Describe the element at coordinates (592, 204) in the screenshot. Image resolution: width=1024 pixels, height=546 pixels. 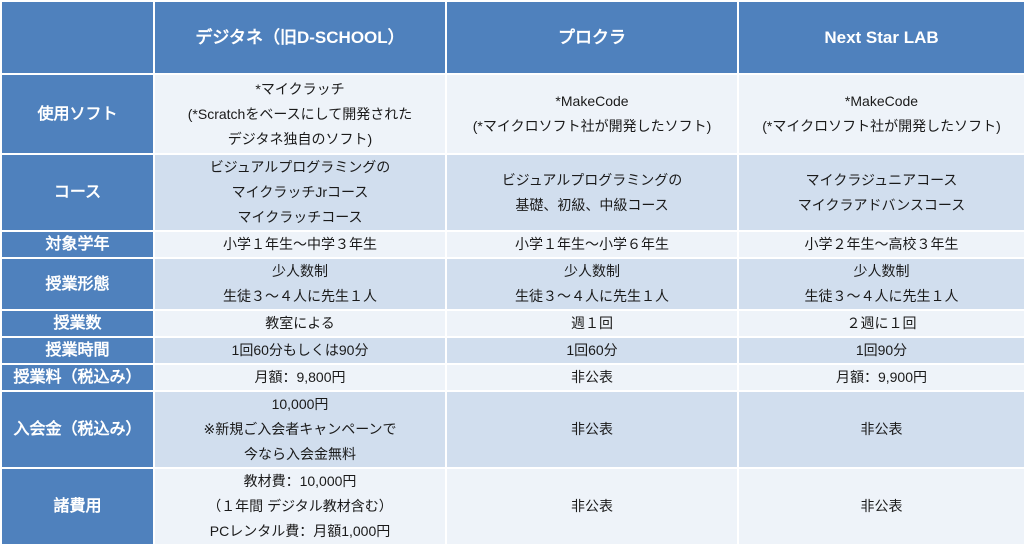
I see `cell-line: 基礎、初級、中級コース` at that location.